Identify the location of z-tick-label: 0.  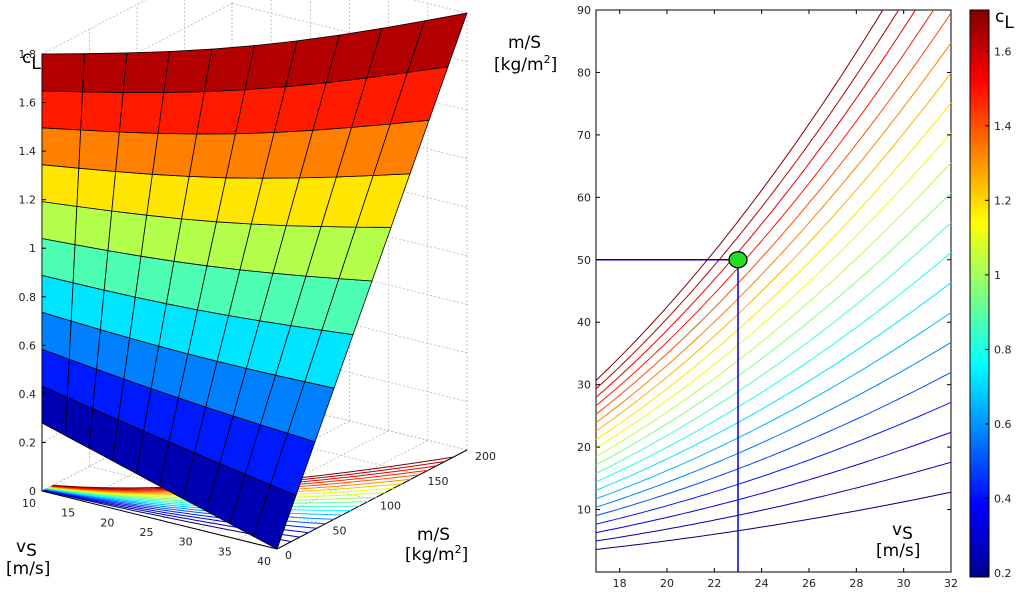
(32, 491).